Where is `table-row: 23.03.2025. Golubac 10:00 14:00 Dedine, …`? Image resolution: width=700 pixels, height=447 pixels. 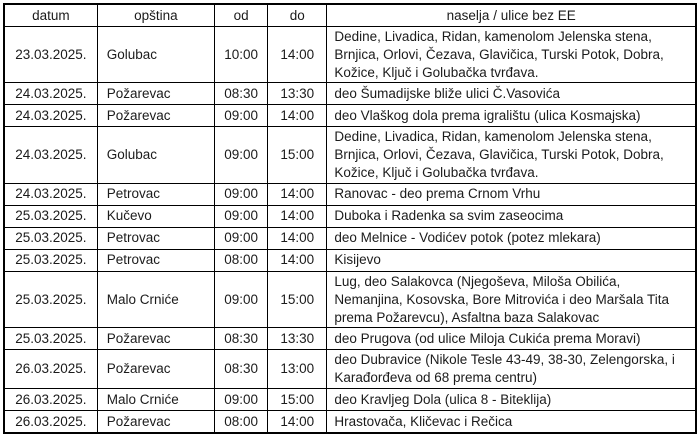
table-row: 23.03.2025. Golubac 10:00 14:00 Dedine, … is located at coordinates (350, 54).